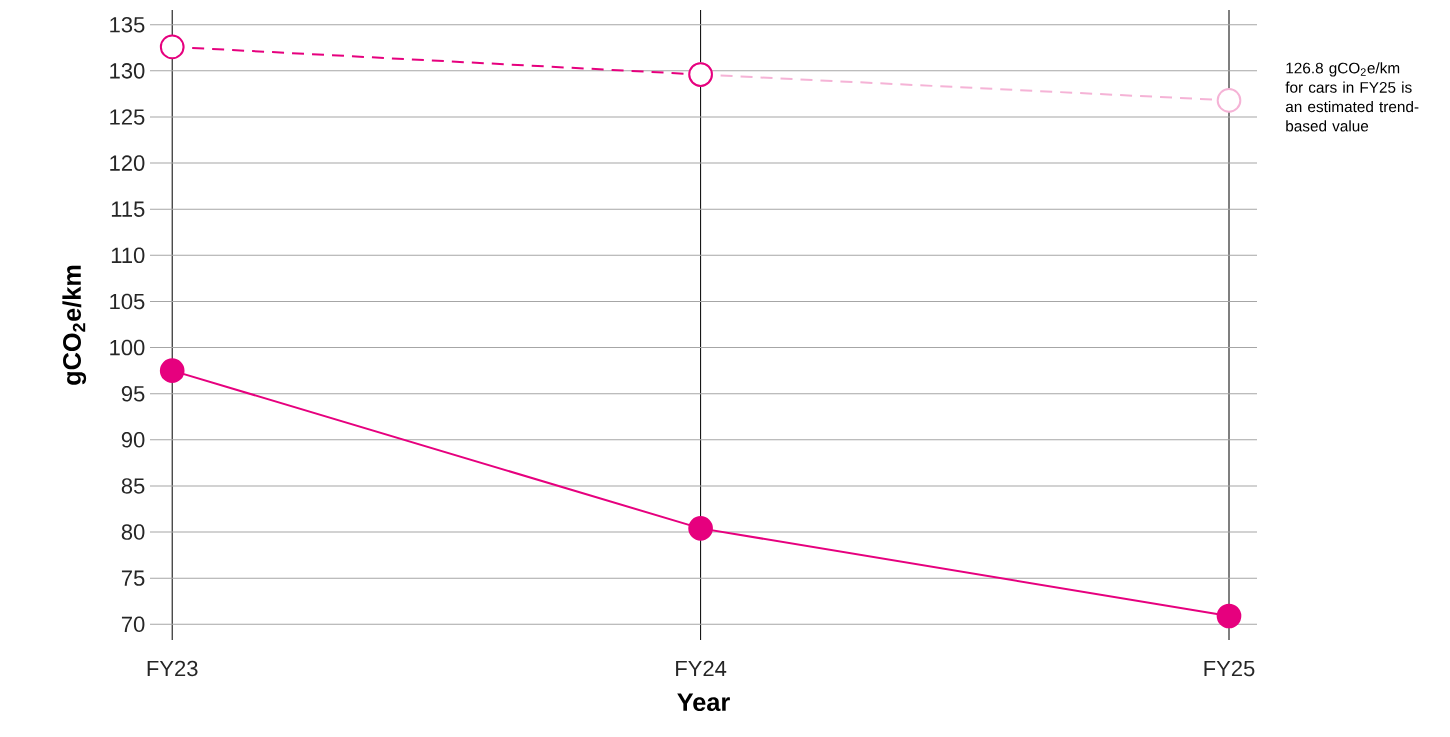 The image size is (1450, 737). Describe the element at coordinates (74, 325) in the screenshot. I see `y-axis-title: gCO$_{2}$e/km` at that location.